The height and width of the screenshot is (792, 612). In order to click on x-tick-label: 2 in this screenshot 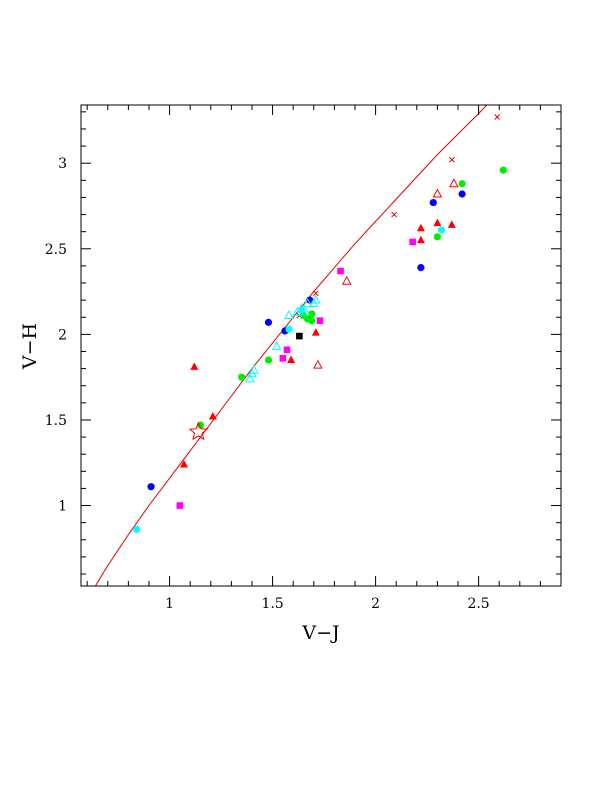, I will do `click(375, 604)`.